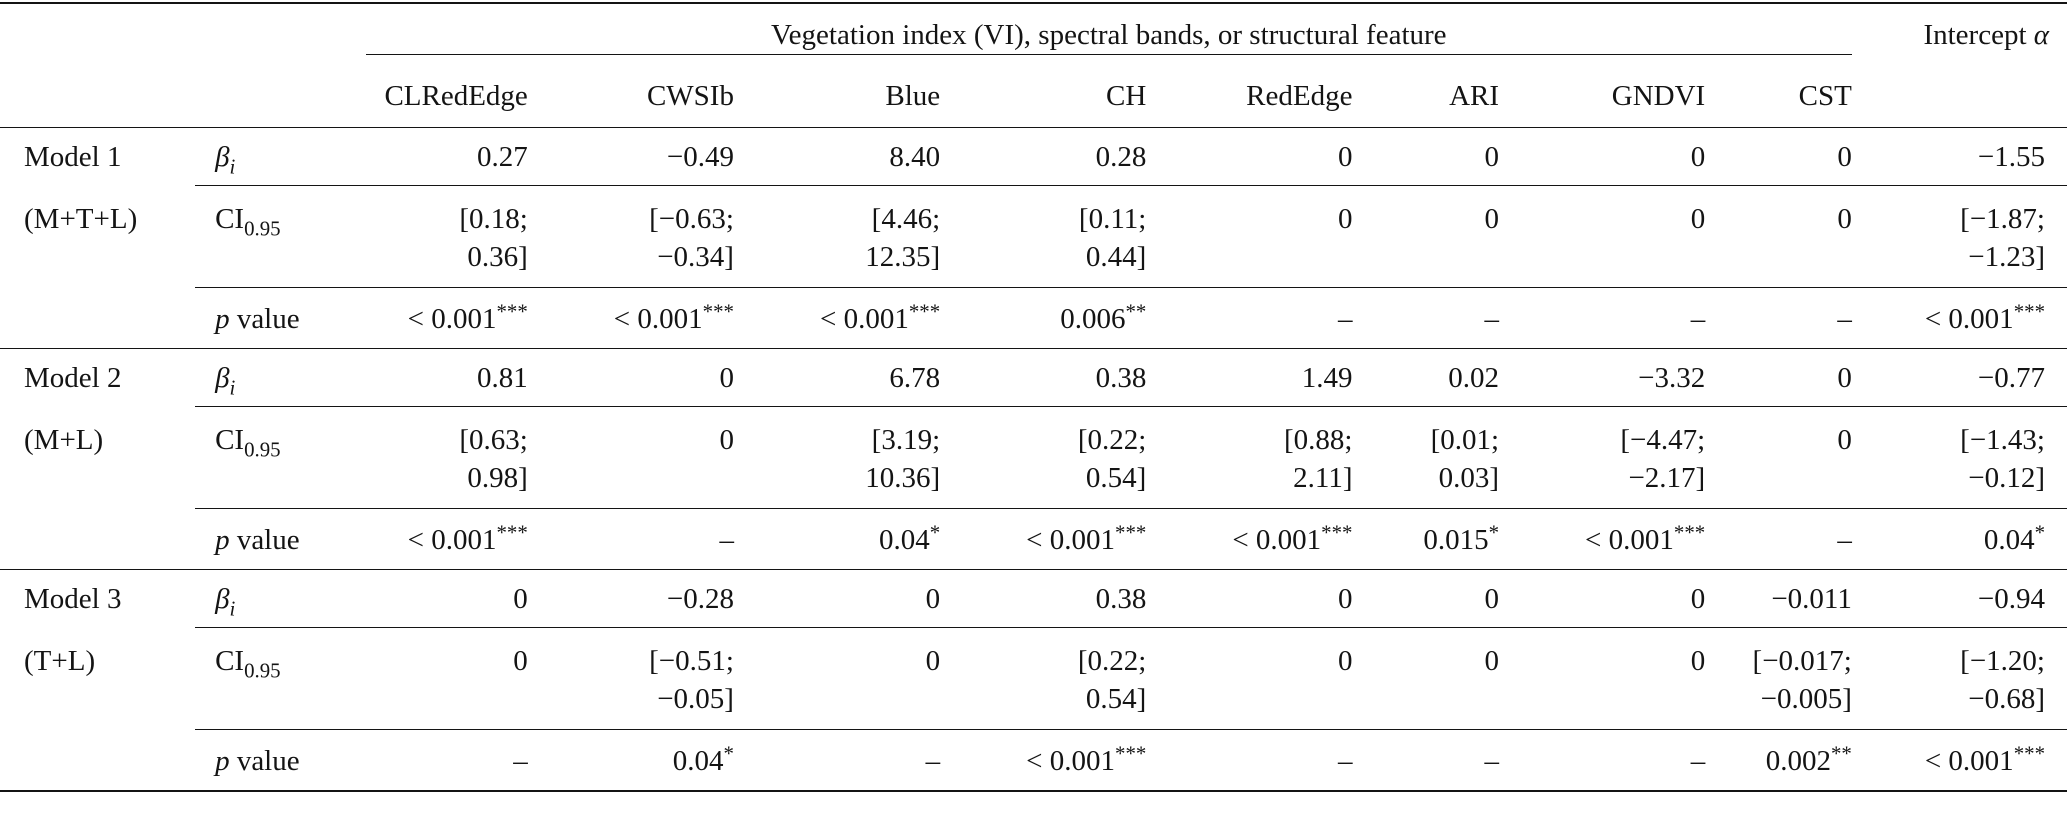 This screenshot has height=820, width=2067. What do you see at coordinates (446, 377) in the screenshot?
I see `beta-value: 0.81` at bounding box center [446, 377].